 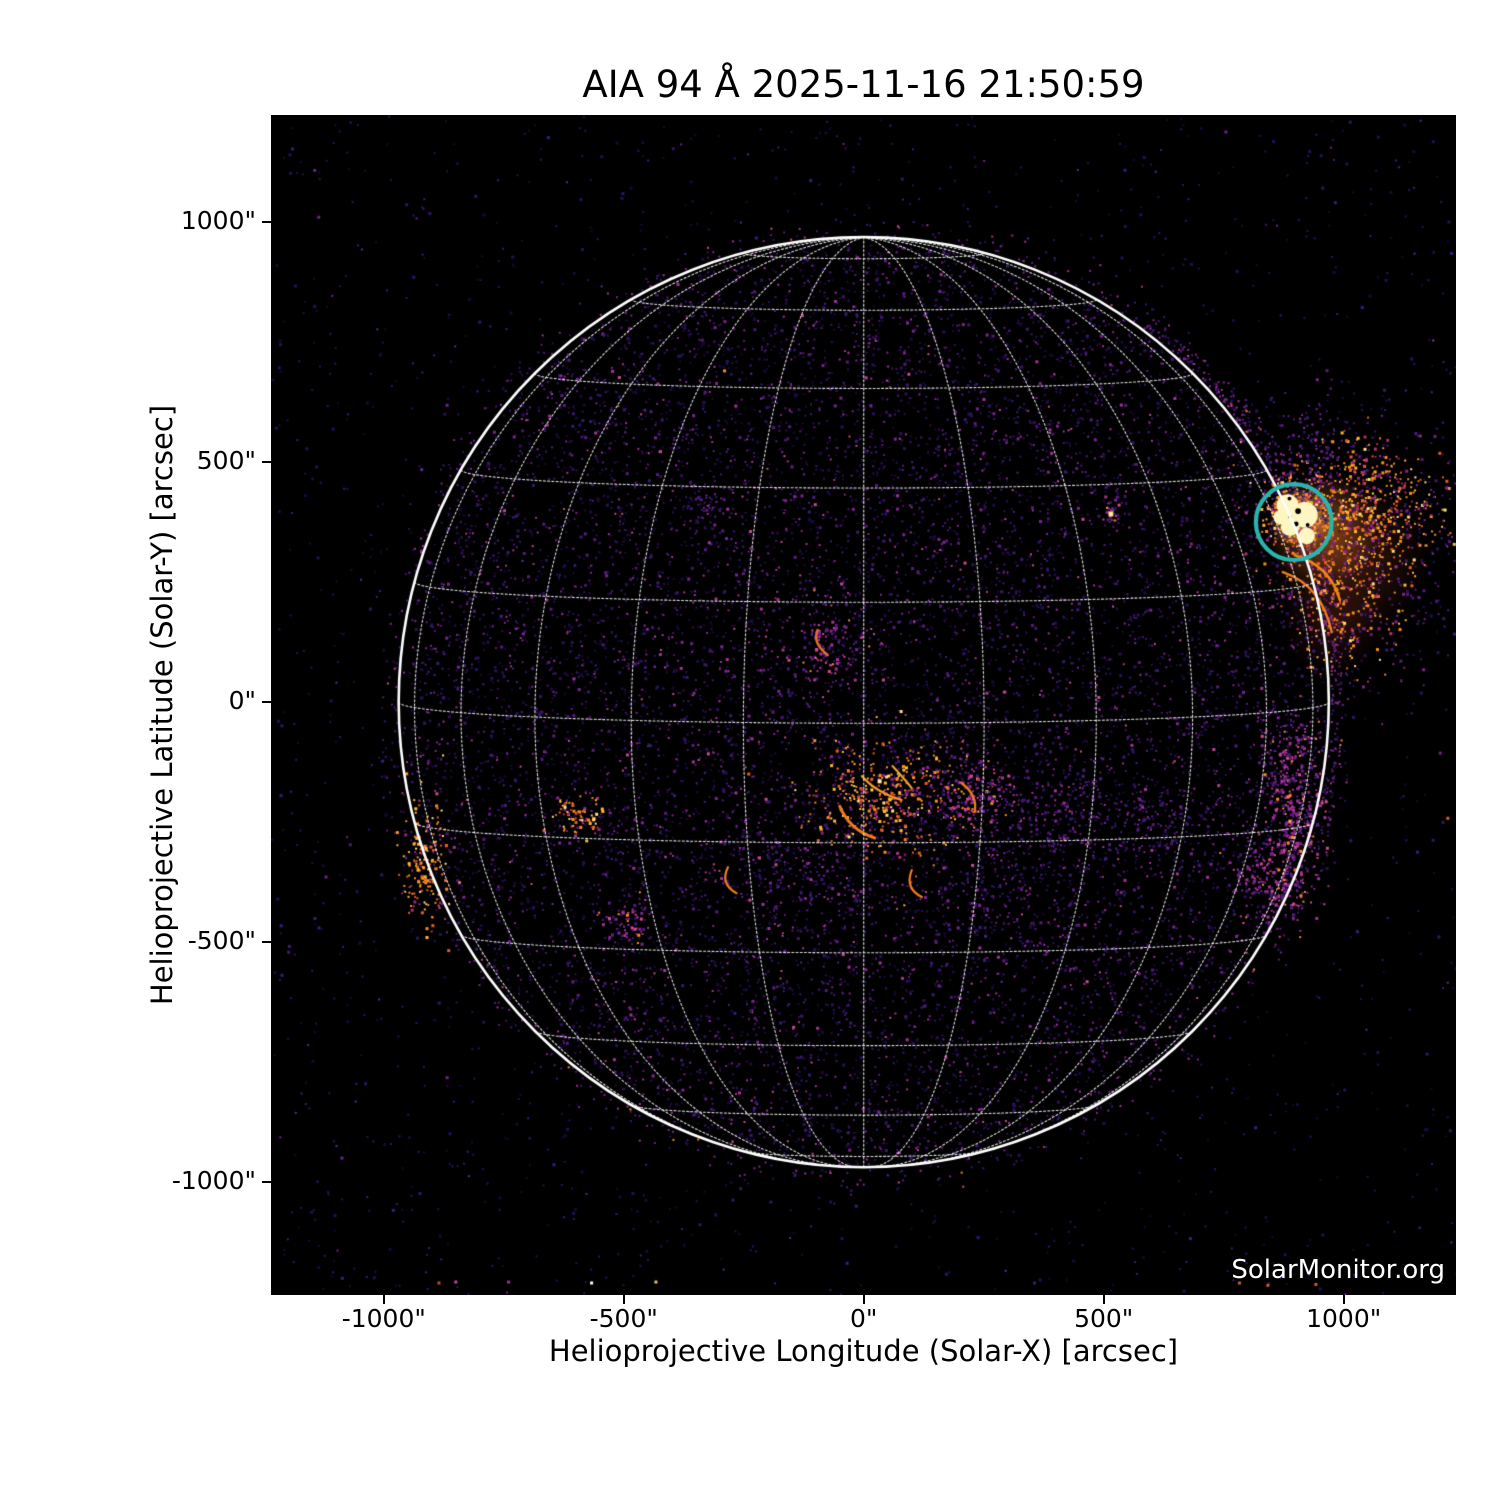 I want to click on y-tick-label: 0", so click(x=242, y=701).